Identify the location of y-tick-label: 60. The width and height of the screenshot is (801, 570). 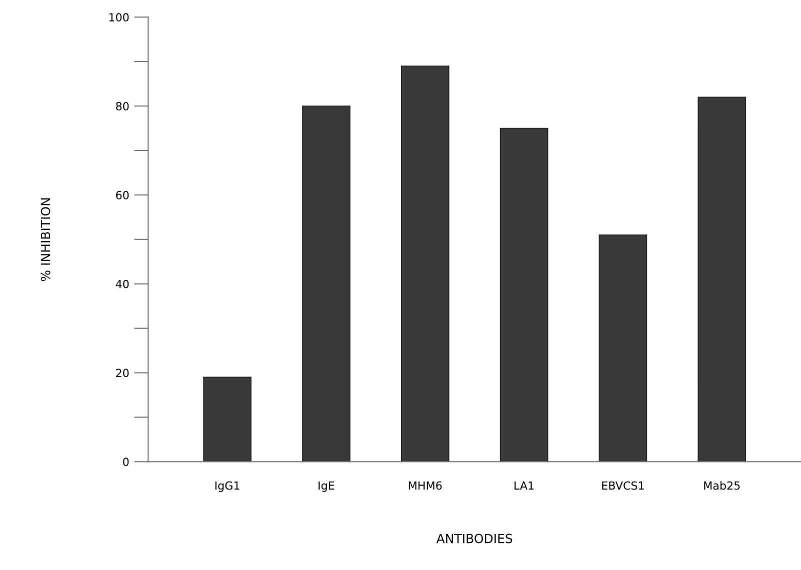
(122, 195).